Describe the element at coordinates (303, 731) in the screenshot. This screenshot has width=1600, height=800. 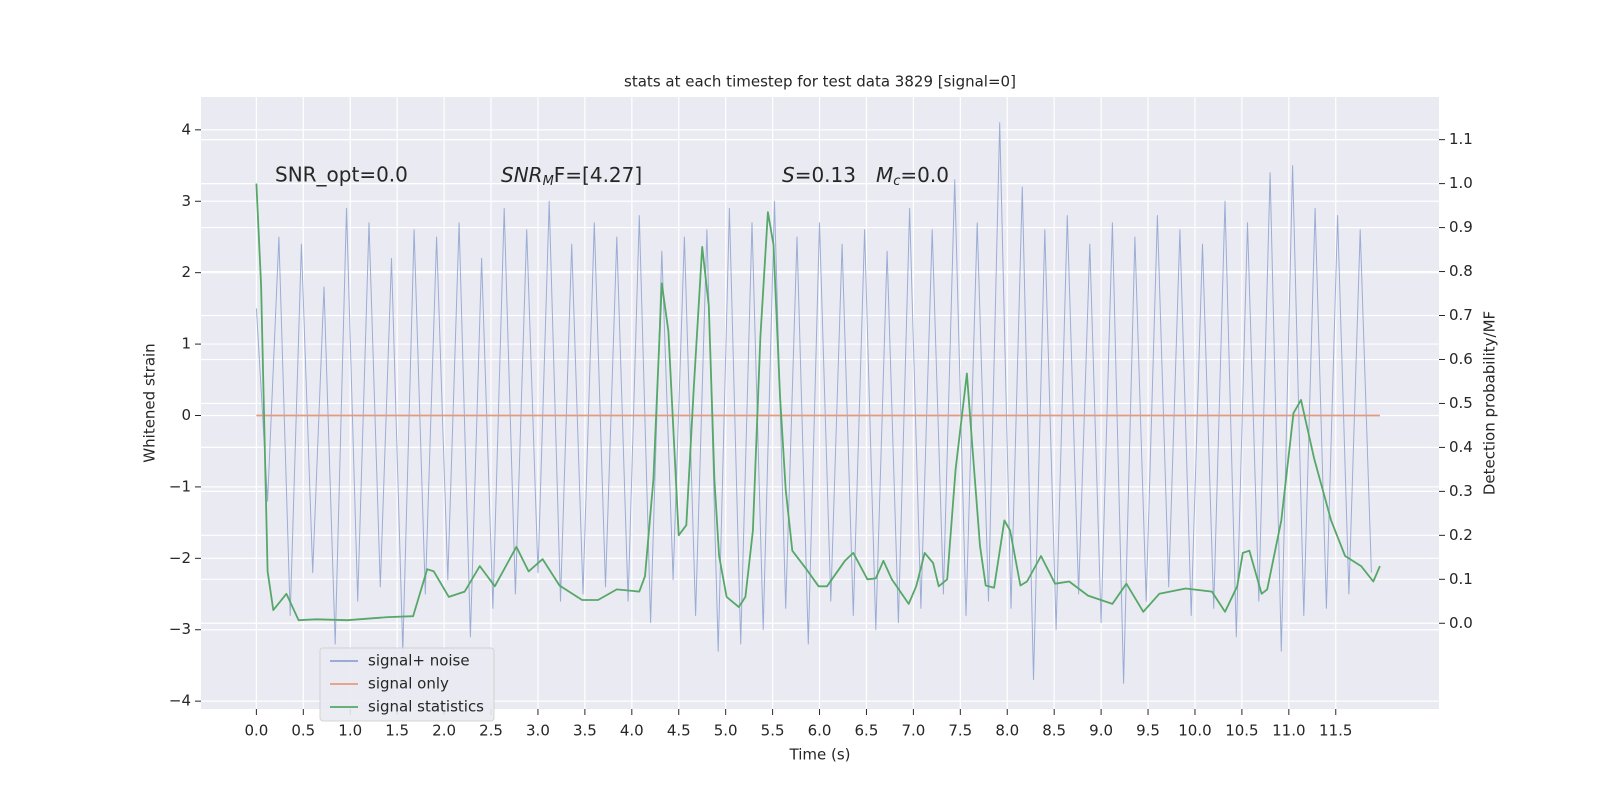
I see `x-tick-label: 0.5` at that location.